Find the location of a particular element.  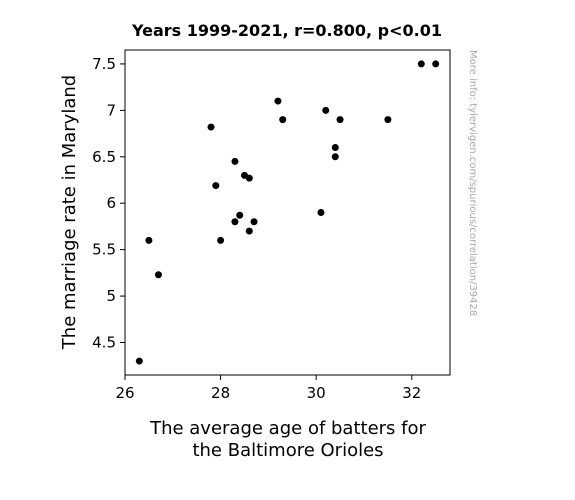

y-axis-ticks: 4.5 5 5.5 6 6.5 7 7.5 is located at coordinates (108, 203).